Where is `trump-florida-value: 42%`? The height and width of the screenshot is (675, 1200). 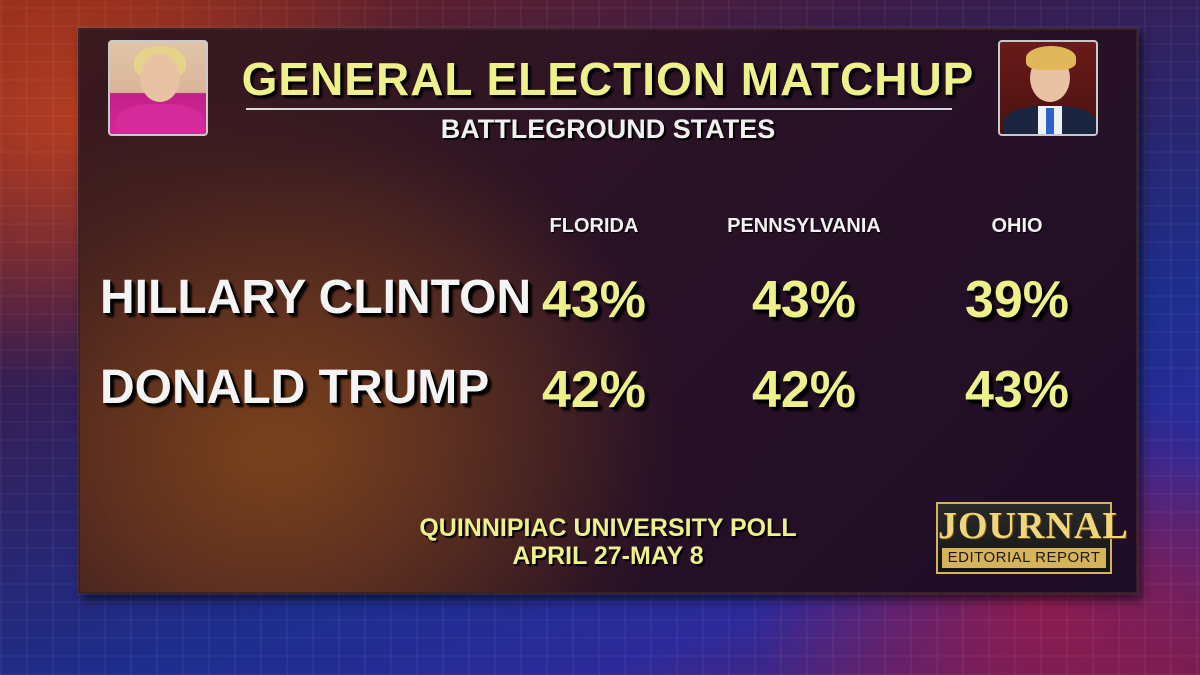
trump-florida-value: 42% is located at coordinates (594, 390).